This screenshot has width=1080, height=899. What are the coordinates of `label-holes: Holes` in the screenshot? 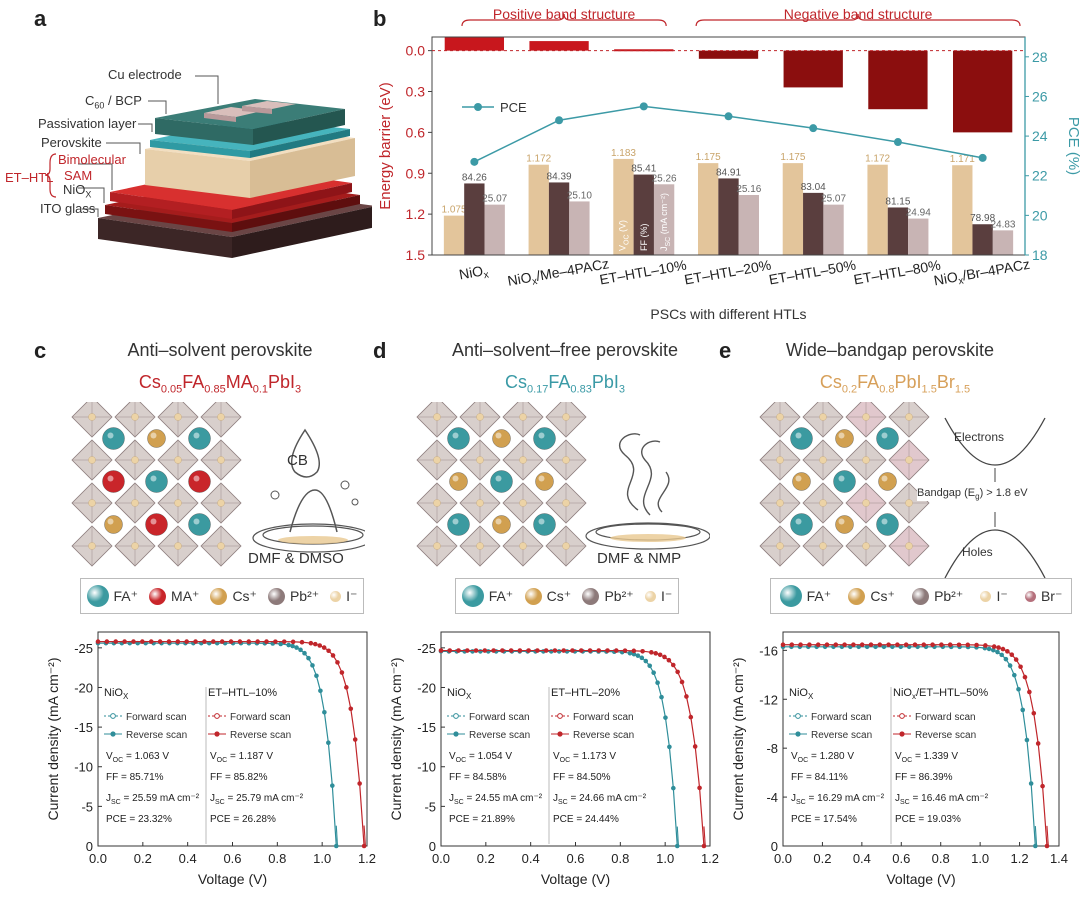 It's located at (977, 552).